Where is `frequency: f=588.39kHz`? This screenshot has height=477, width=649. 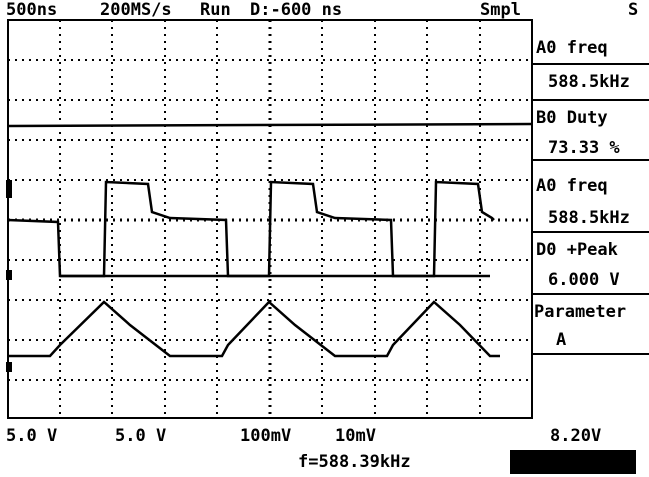 frequency: f=588.39kHz is located at coordinates (354, 462).